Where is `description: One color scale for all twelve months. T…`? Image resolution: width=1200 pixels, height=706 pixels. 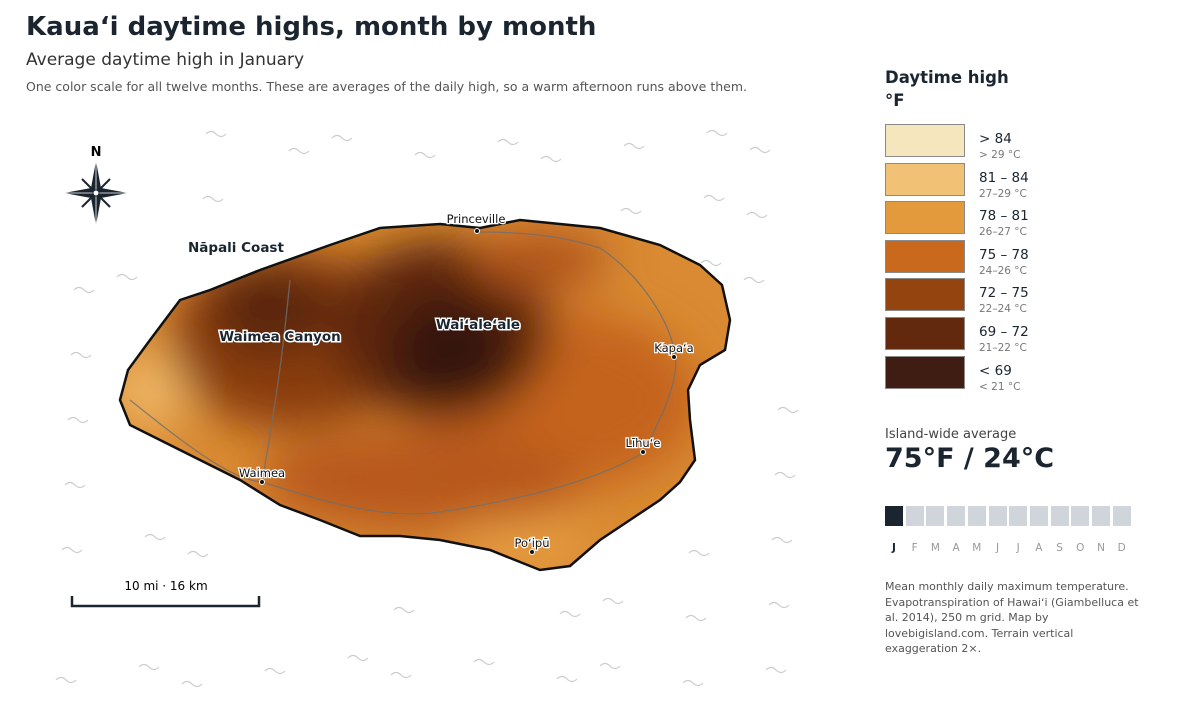
description: One color scale for all twelve months. T… is located at coordinates (386, 86).